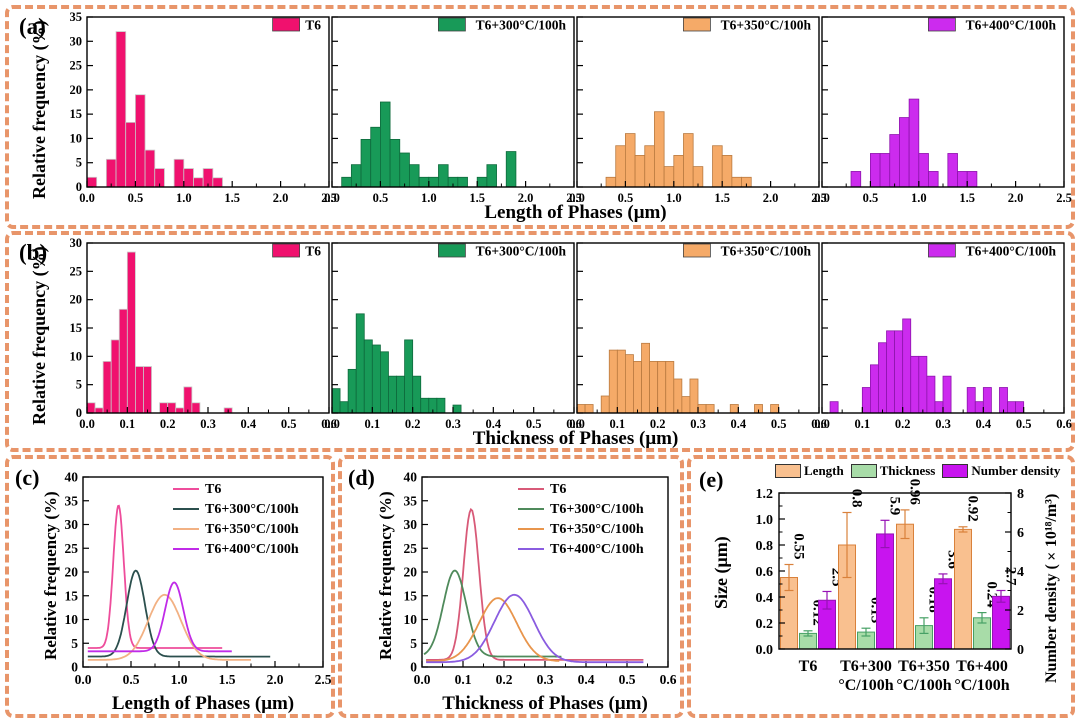  I want to click on svg-text: T6+350, so click(924, 666).